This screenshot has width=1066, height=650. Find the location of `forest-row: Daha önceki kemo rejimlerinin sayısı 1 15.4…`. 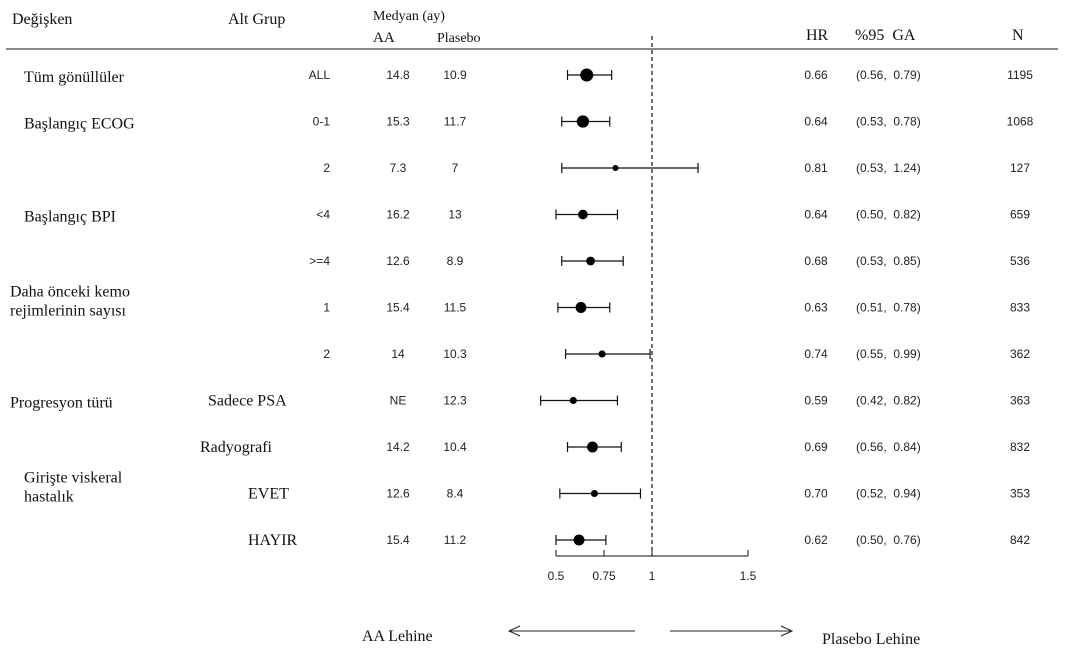

forest-row: Daha önceki kemo rejimlerinin sayısı 1 15.4… is located at coordinates (520, 302).